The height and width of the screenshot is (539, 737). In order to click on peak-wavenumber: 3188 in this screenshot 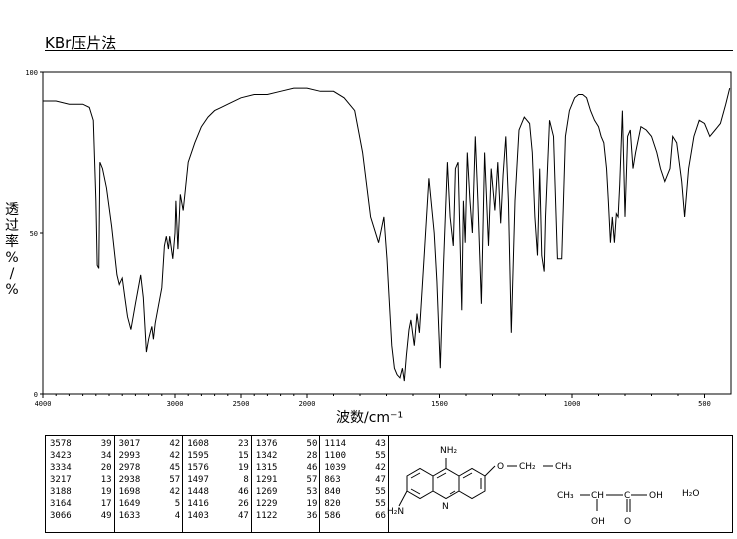, I will do `click(61, 492)`.